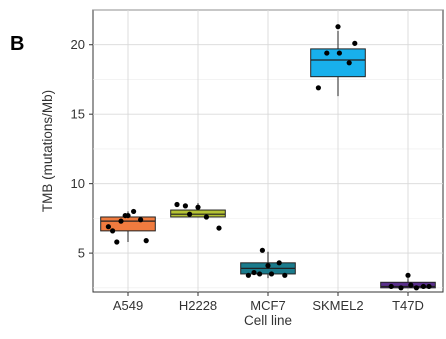  I want to click on y-tick-label: 10, so click(78, 183).